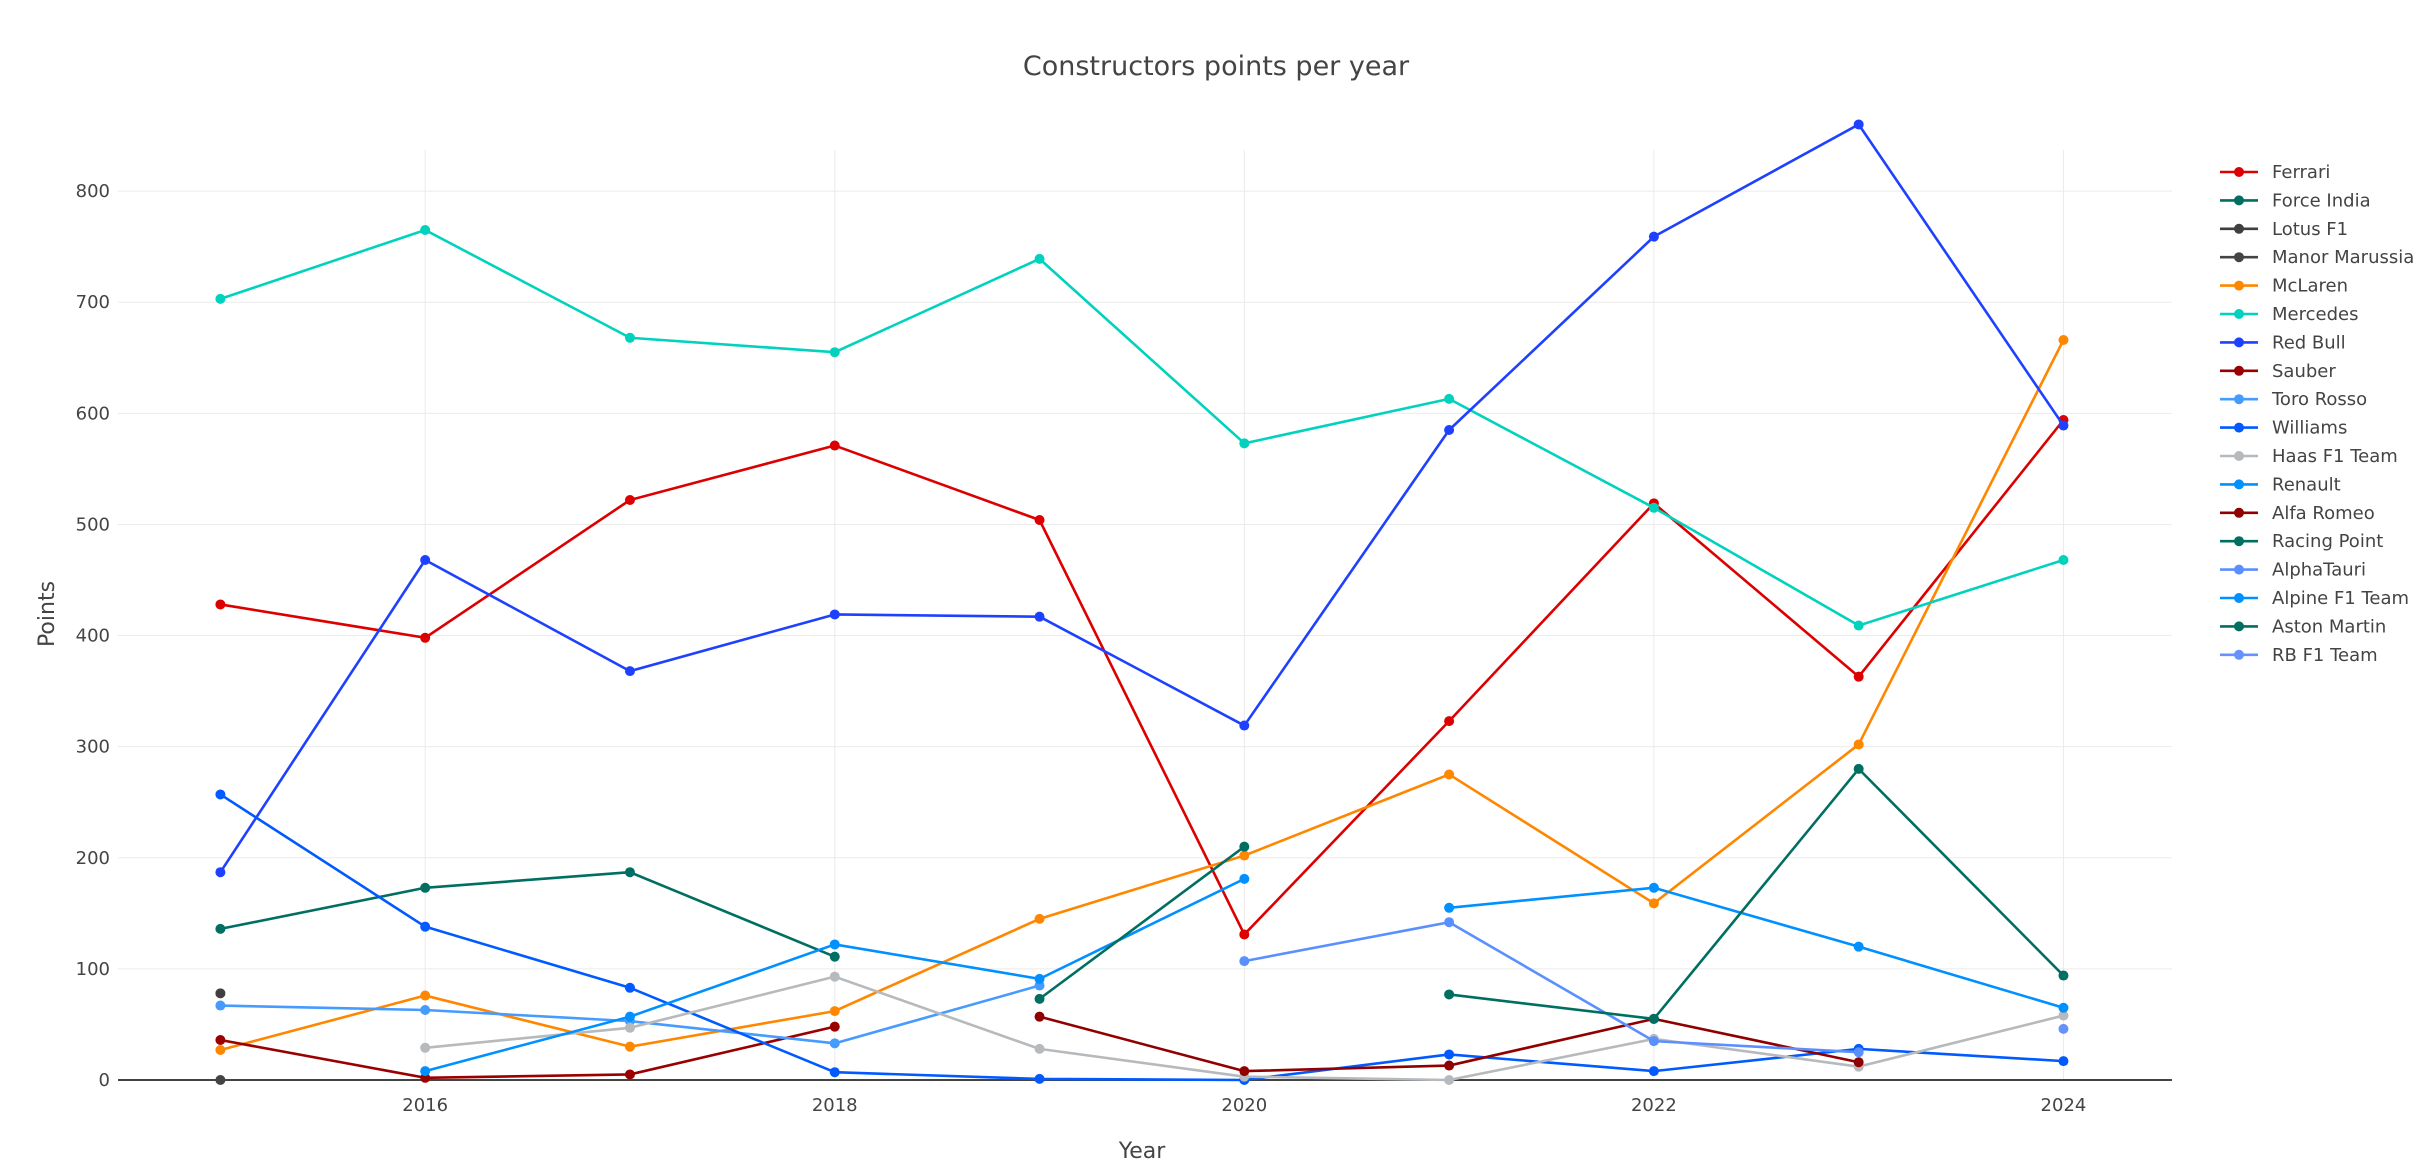 The width and height of the screenshot is (2435, 1173). I want to click on legend-item-alfa-romeo: Alfa Romeo, so click(2297, 513).